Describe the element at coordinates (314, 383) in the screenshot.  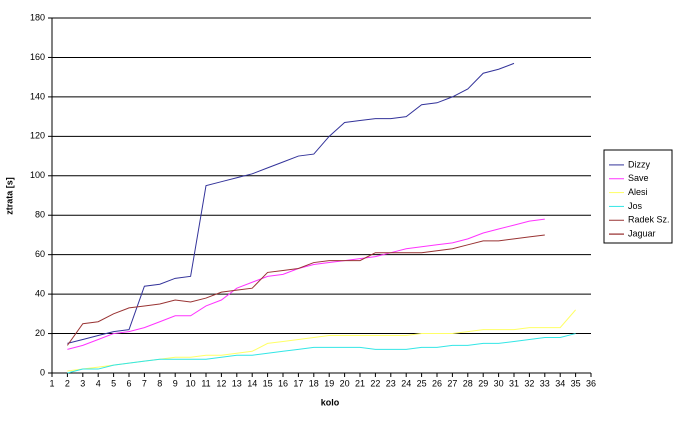
I see `x-tick-label: 18` at that location.